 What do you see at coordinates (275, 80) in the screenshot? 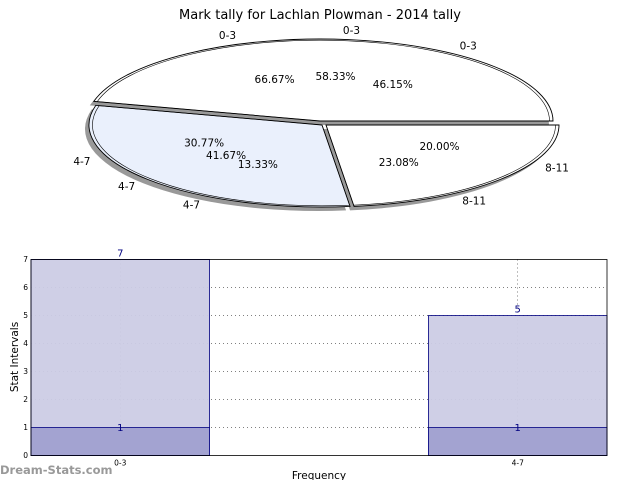
I see `pie-percent-label: 66.67%` at bounding box center [275, 80].